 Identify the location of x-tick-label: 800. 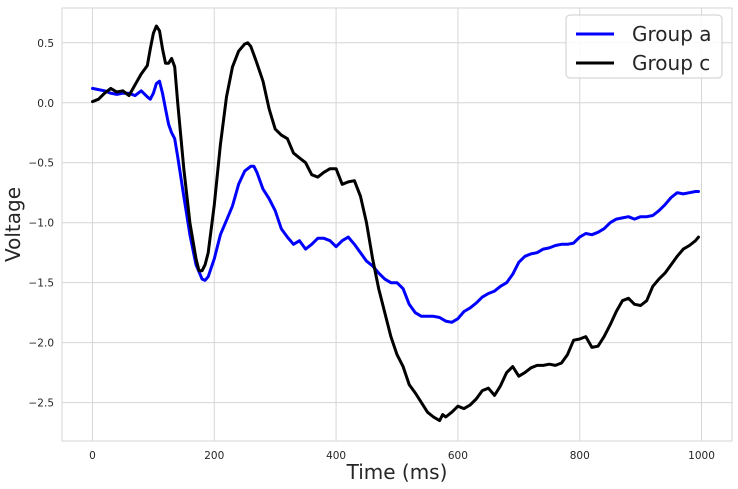
(580, 456).